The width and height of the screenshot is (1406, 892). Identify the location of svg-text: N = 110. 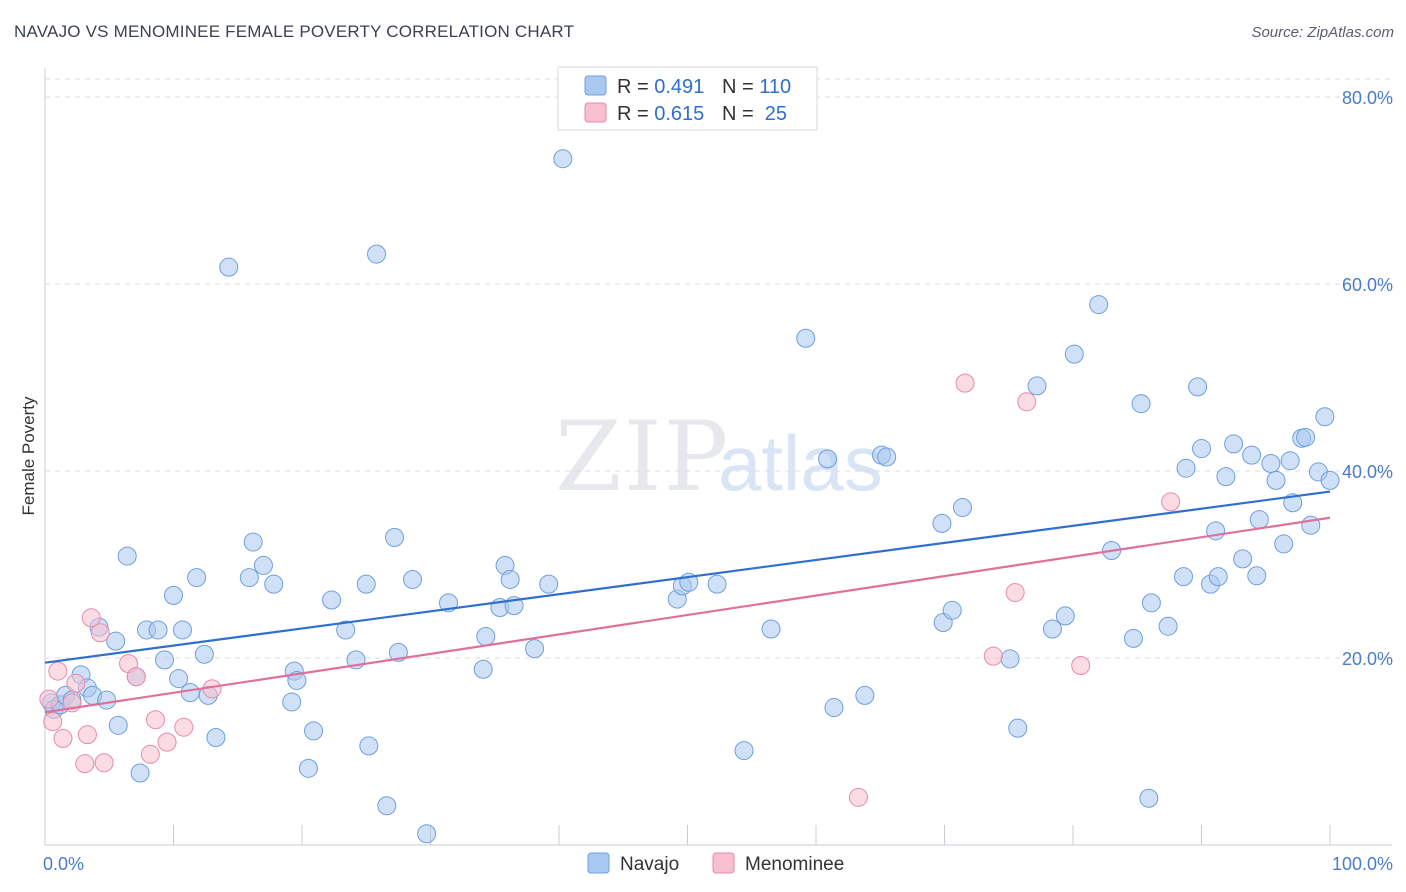
(756, 87).